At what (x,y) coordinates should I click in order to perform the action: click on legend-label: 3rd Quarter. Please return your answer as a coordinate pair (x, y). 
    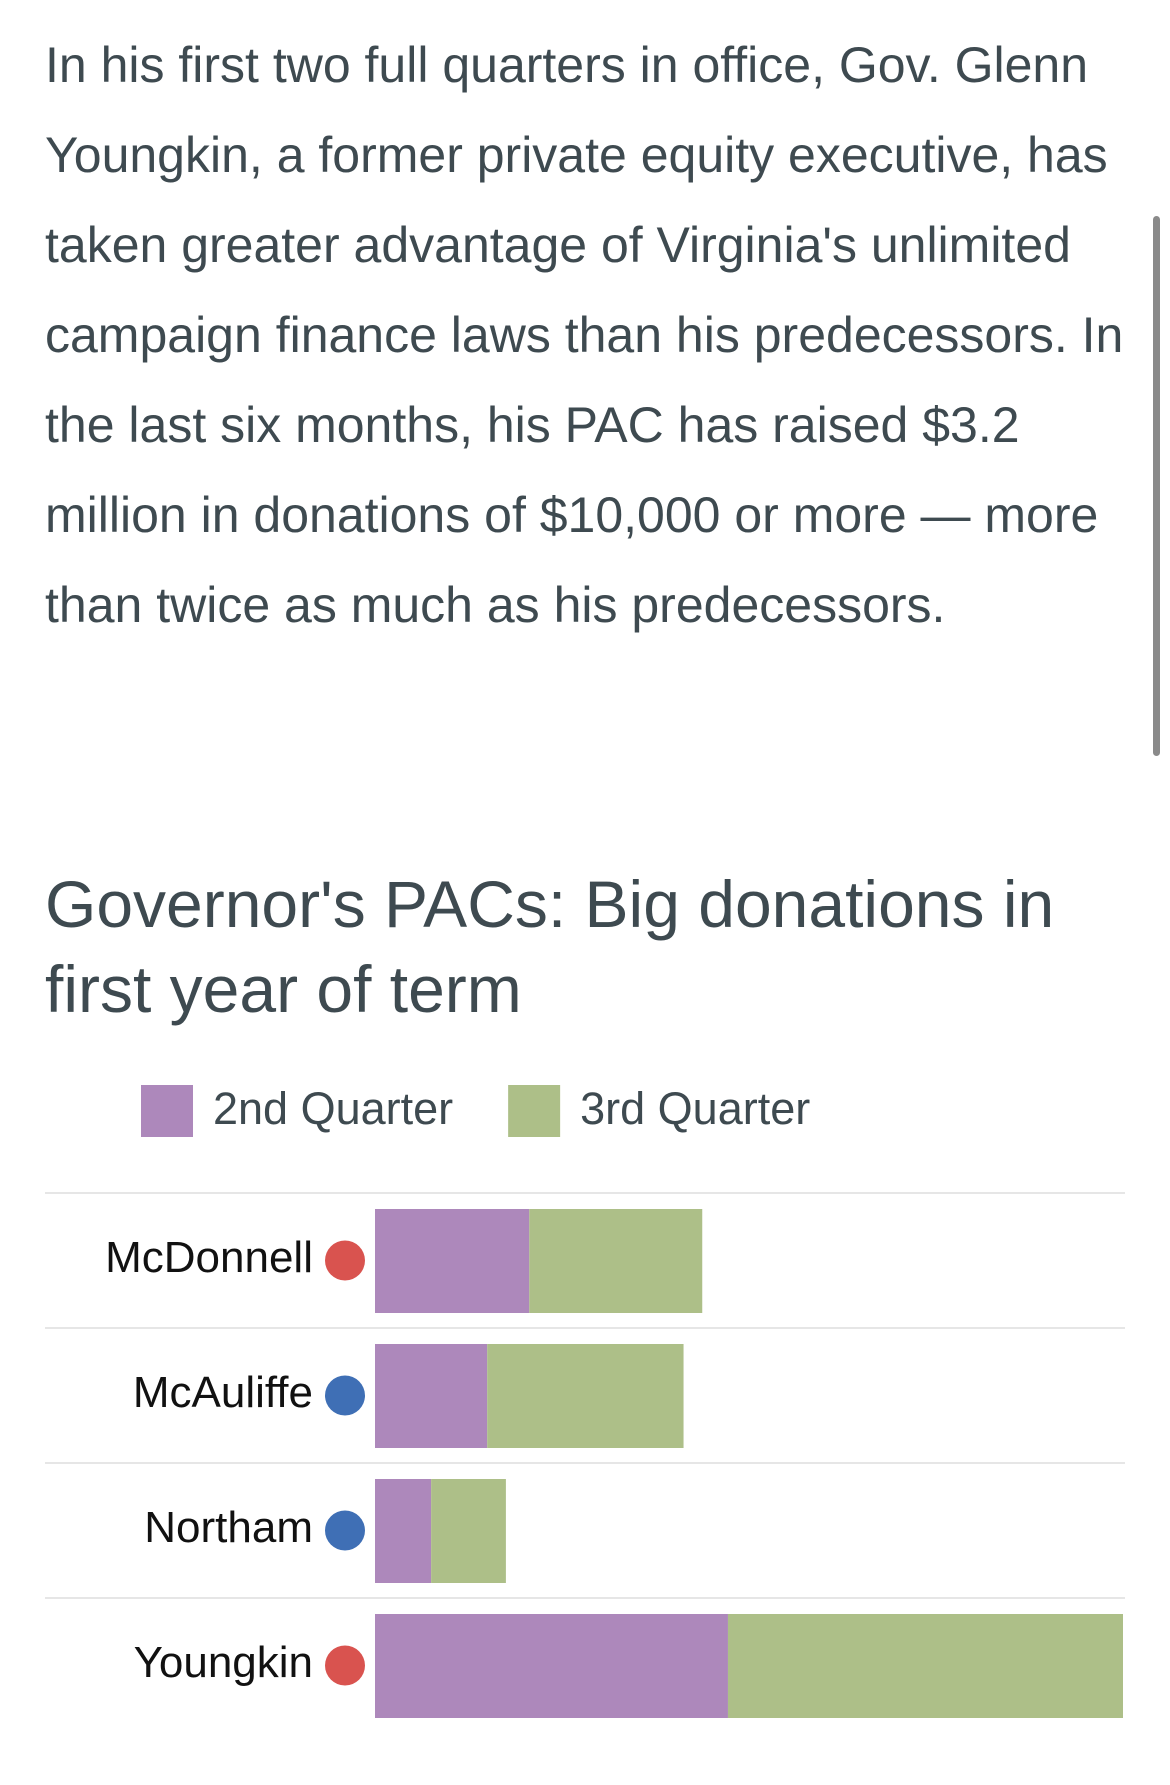
    Looking at the image, I should click on (695, 1108).